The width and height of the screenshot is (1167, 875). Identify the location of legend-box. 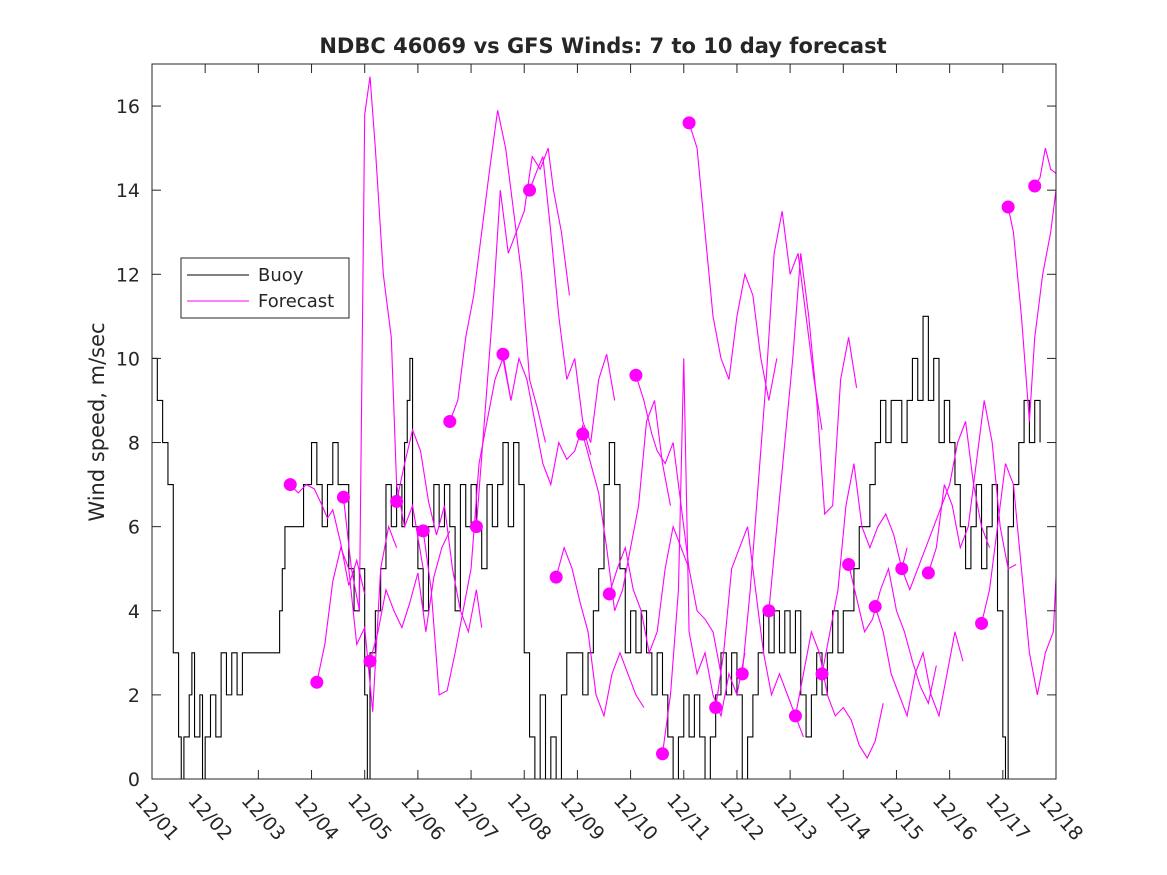
(265, 288).